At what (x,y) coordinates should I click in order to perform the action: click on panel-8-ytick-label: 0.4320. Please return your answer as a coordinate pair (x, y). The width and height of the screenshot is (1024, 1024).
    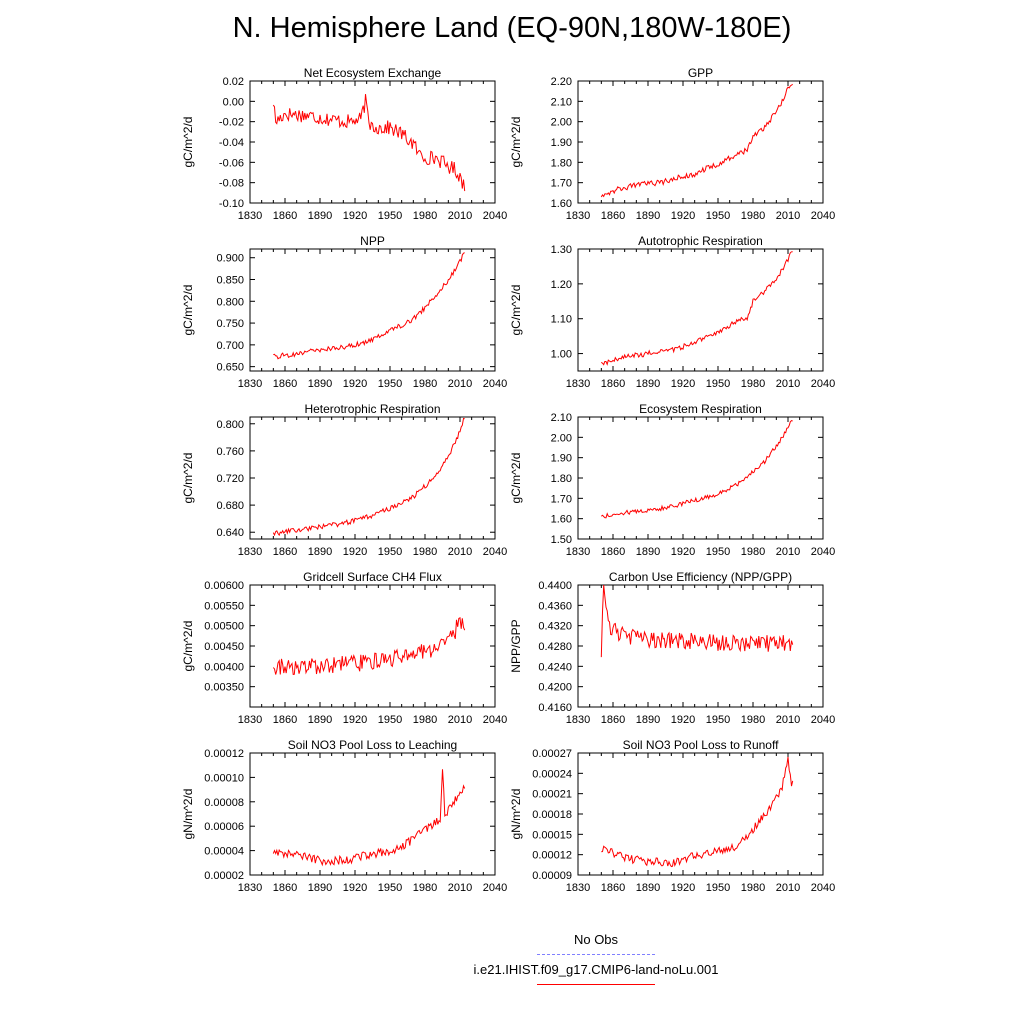
    Looking at the image, I should click on (555, 627).